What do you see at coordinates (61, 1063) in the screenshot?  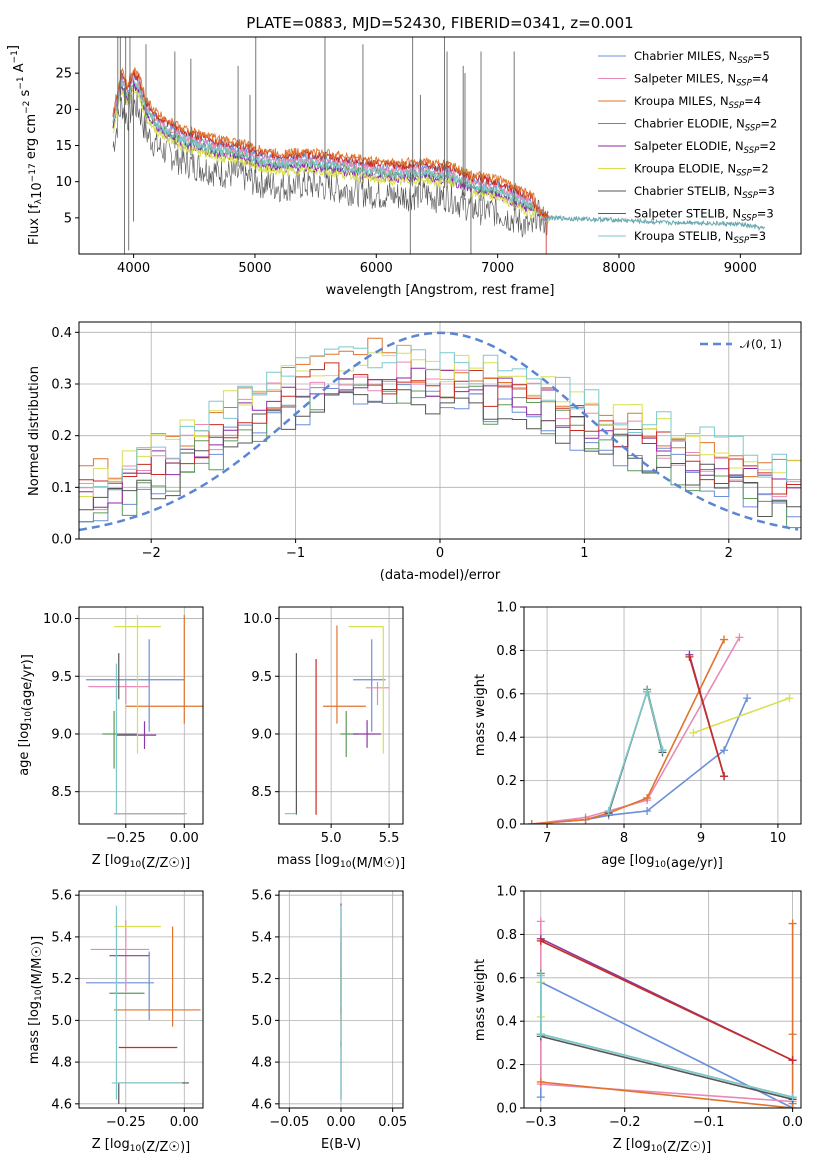 I see `y-tick-label: 4.8` at bounding box center [61, 1063].